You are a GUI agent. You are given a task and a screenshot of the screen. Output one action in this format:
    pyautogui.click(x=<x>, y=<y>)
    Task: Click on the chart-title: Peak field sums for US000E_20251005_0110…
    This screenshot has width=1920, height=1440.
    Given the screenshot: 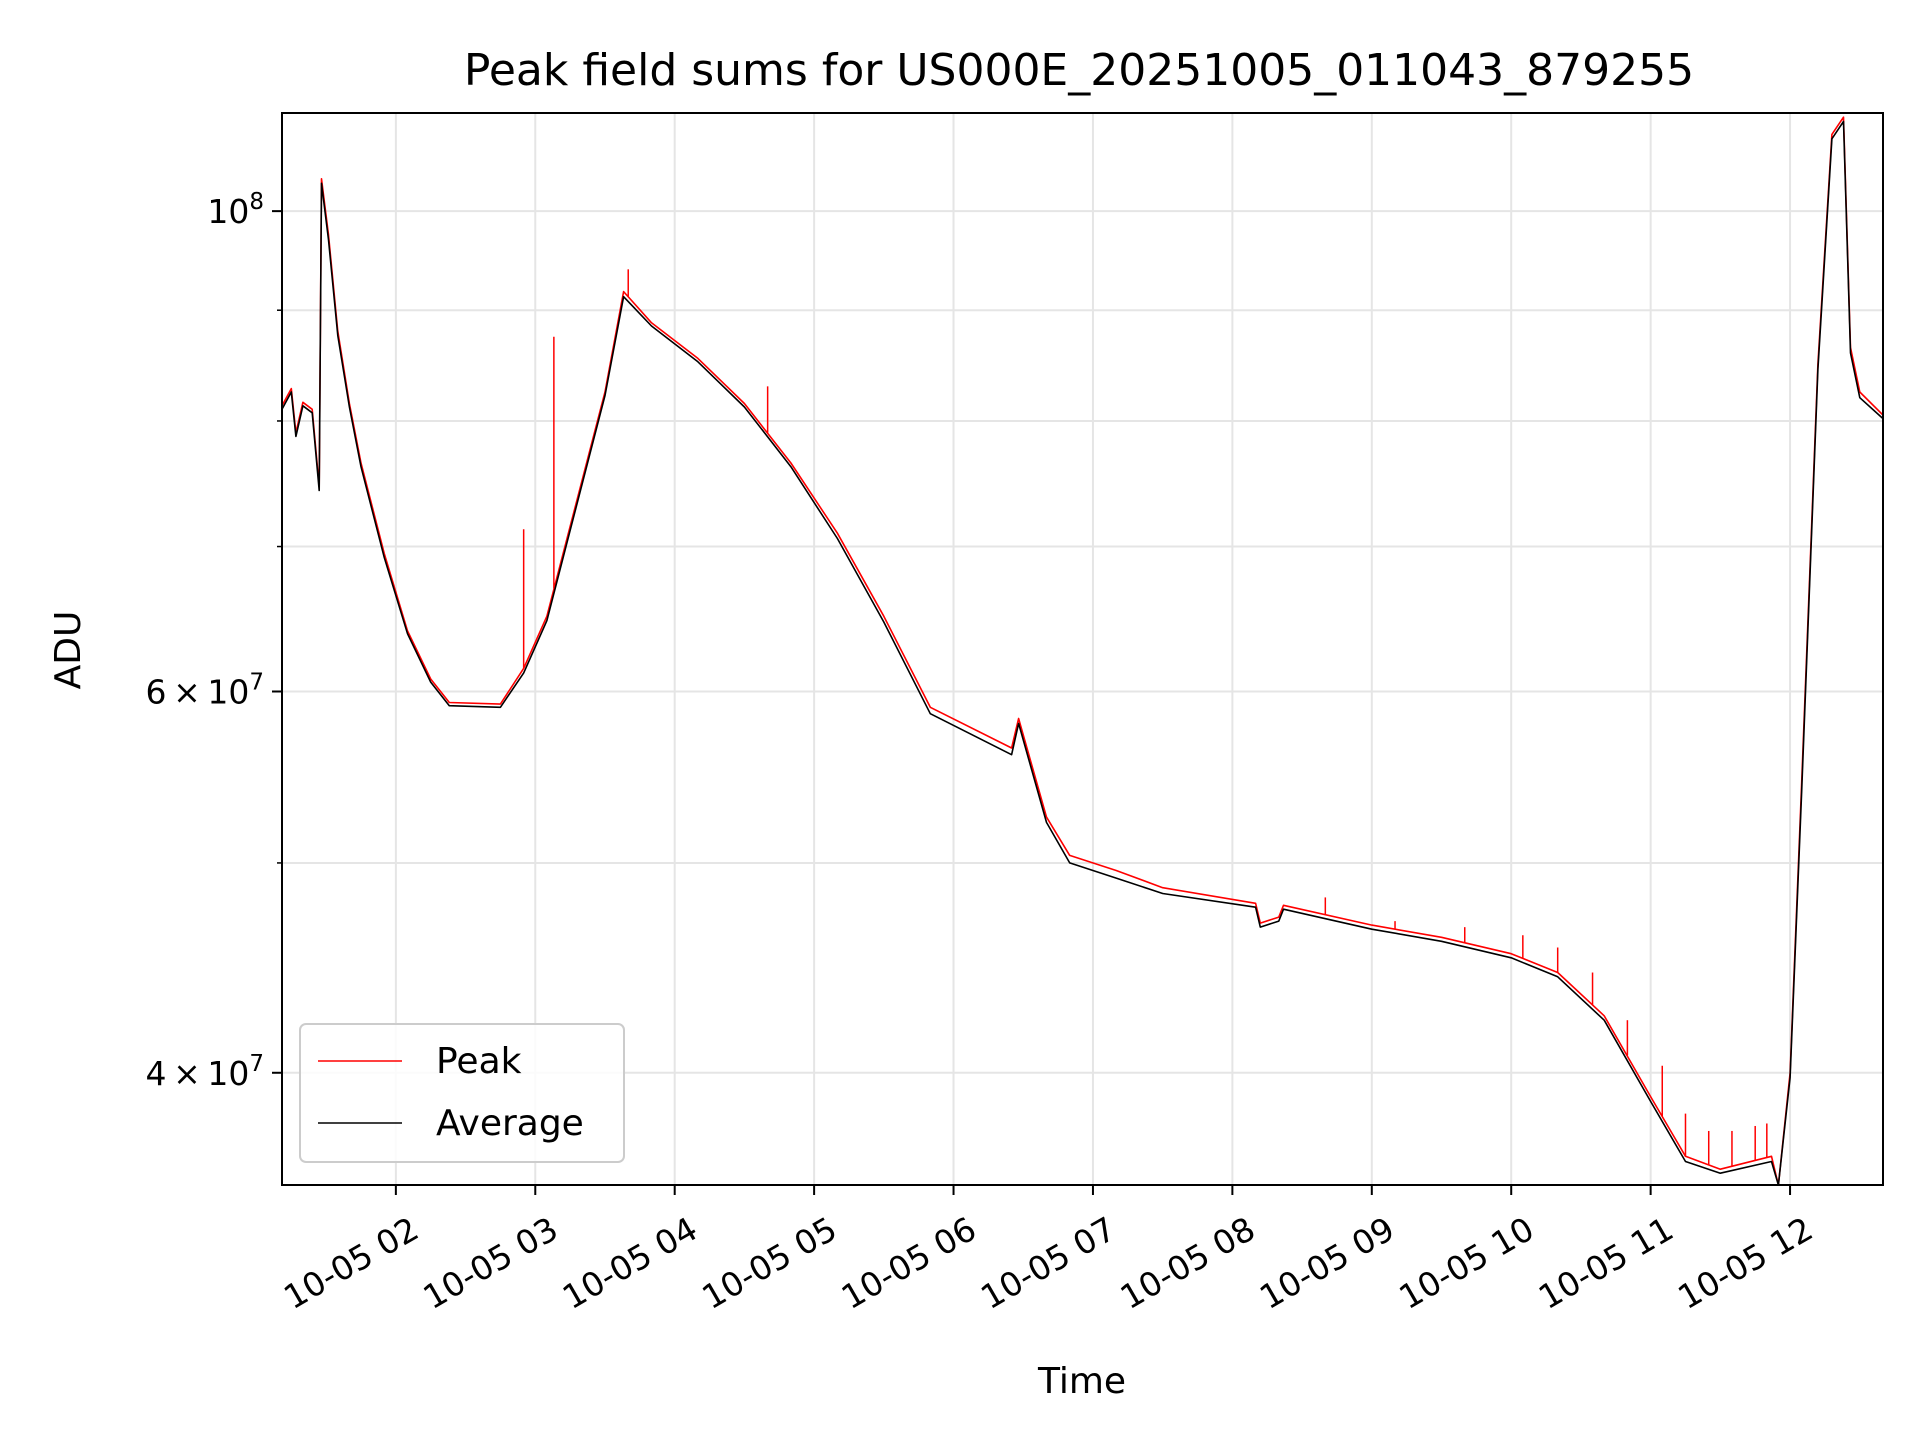 What is the action you would take?
    pyautogui.click(x=1079, y=70)
    